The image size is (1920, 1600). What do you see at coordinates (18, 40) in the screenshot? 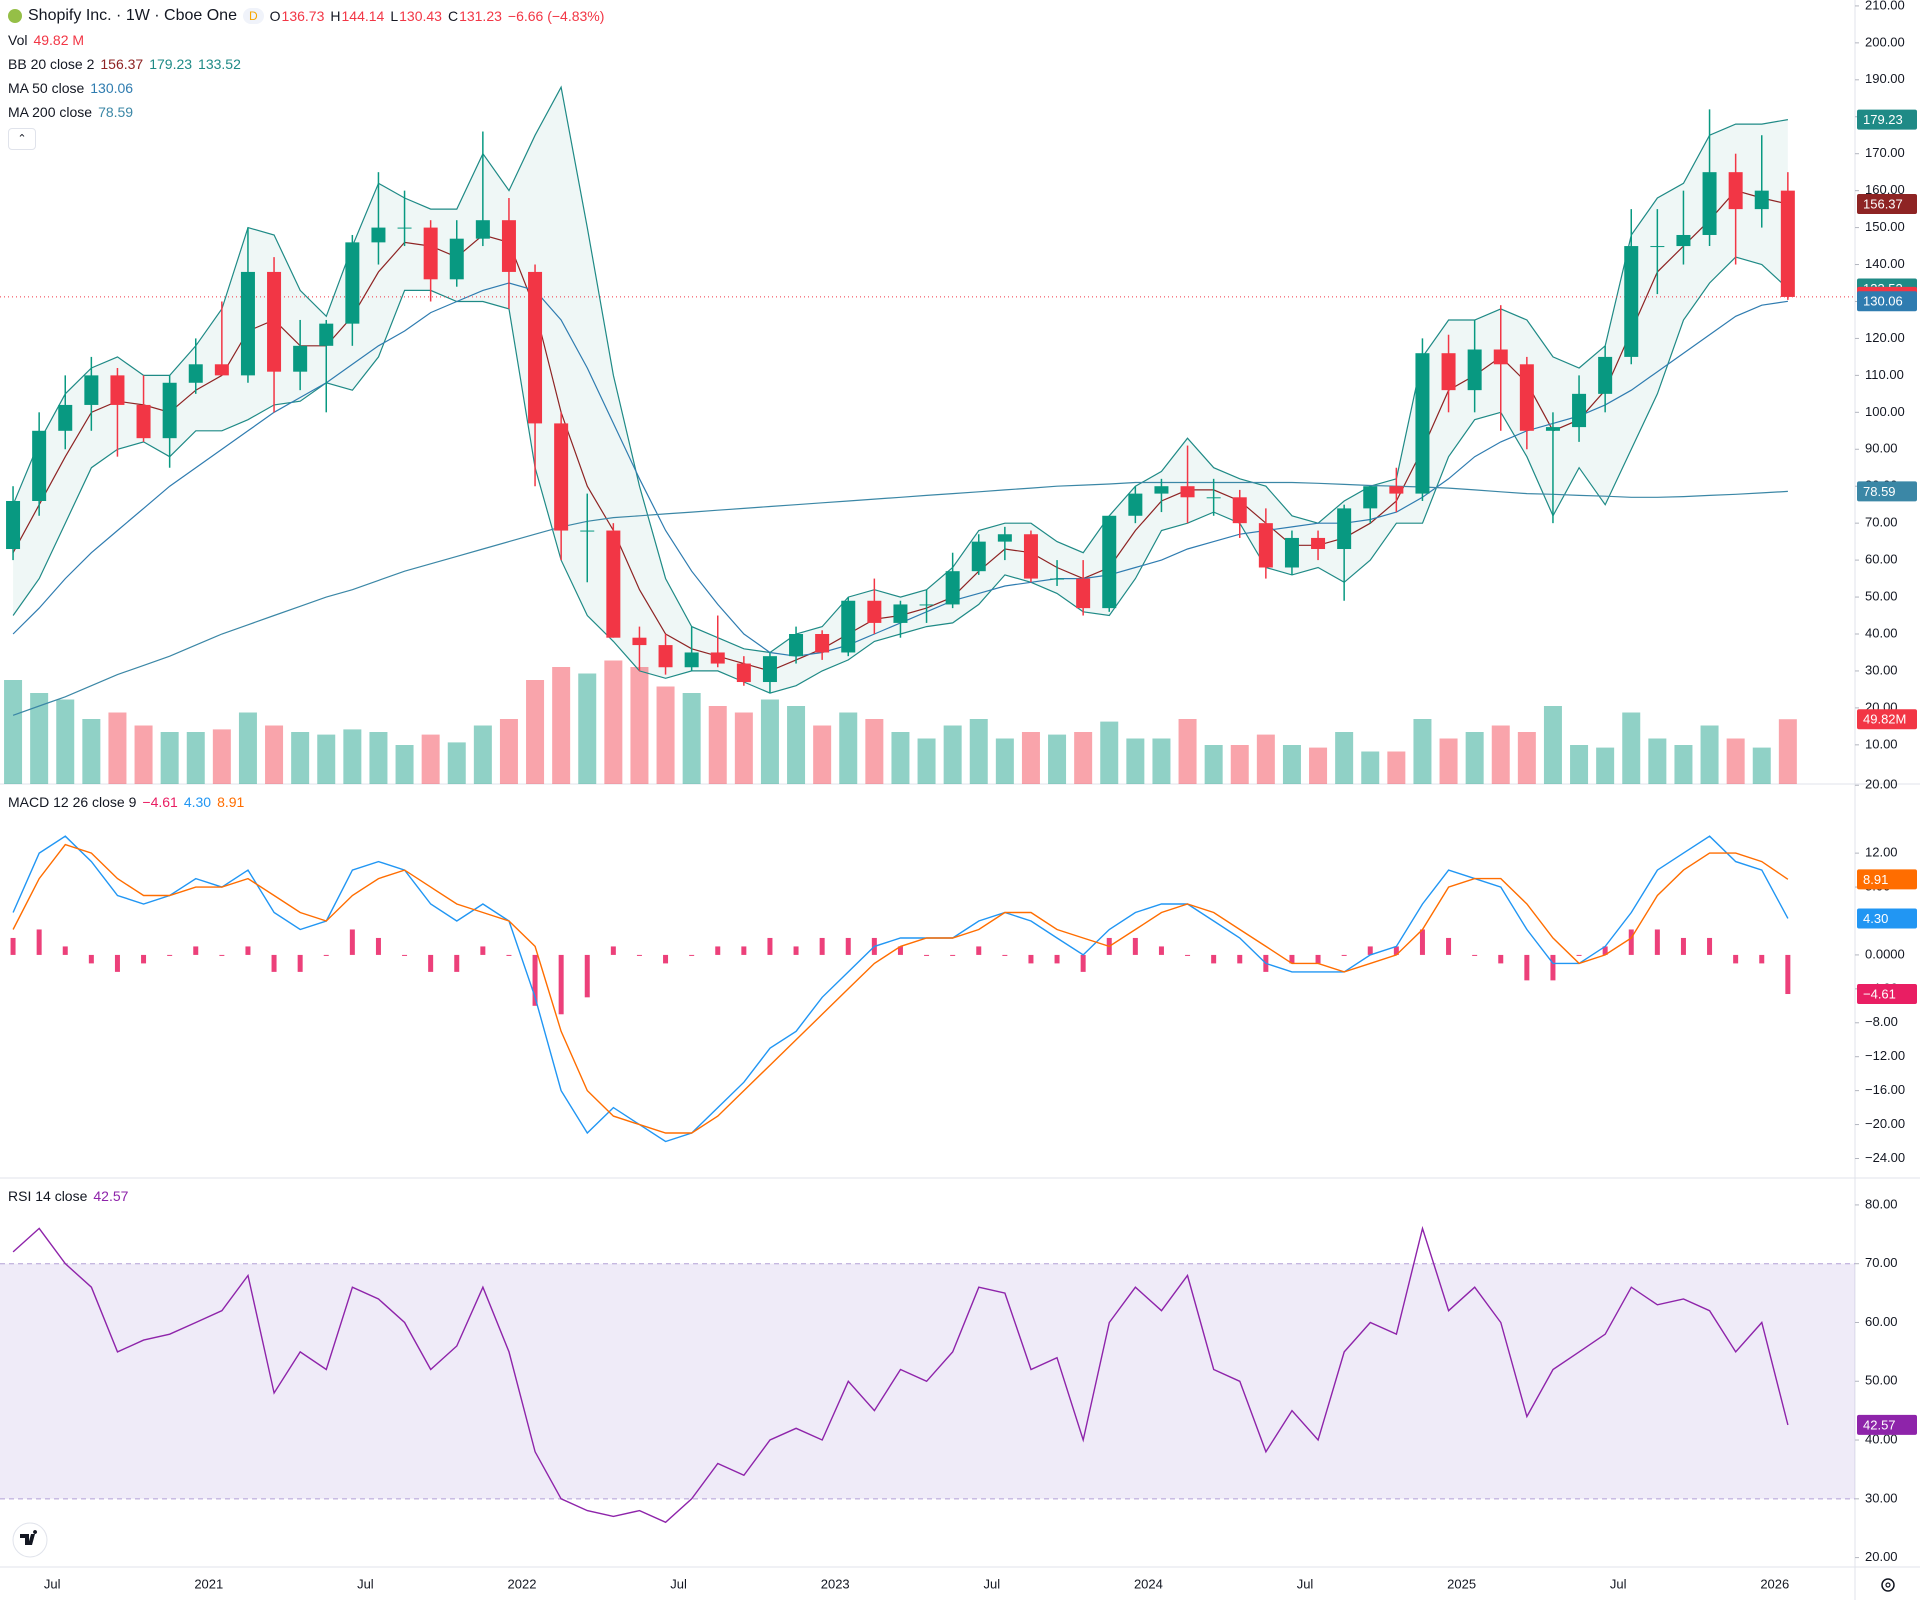
I see `indicator-name: Vol` at bounding box center [18, 40].